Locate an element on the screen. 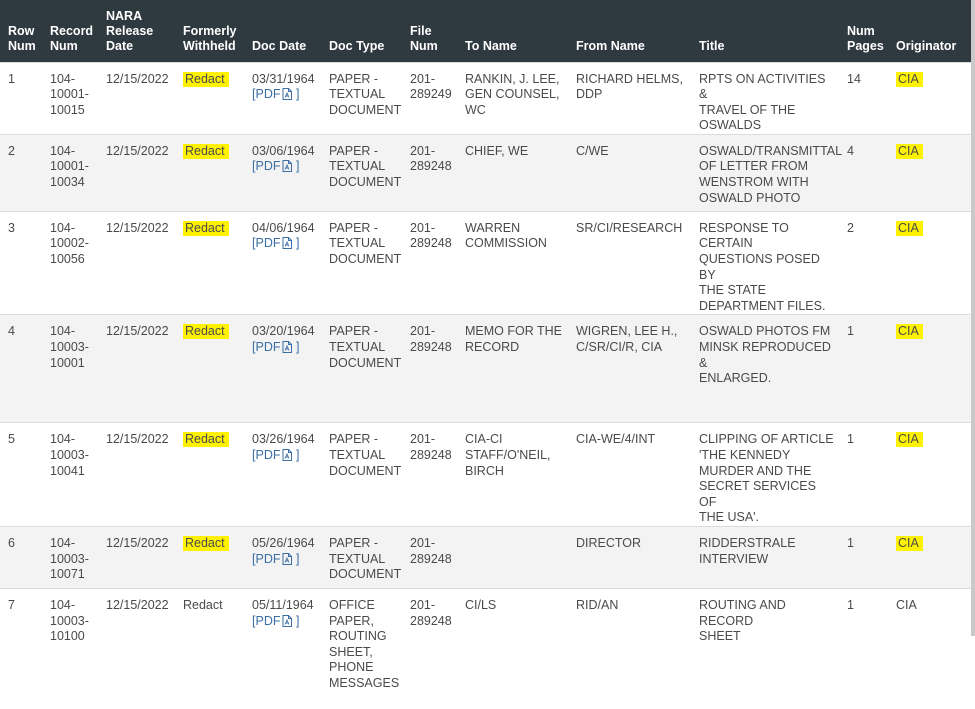 The height and width of the screenshot is (709, 975). doc-date-value: 03/06/1964 is located at coordinates (283, 150).